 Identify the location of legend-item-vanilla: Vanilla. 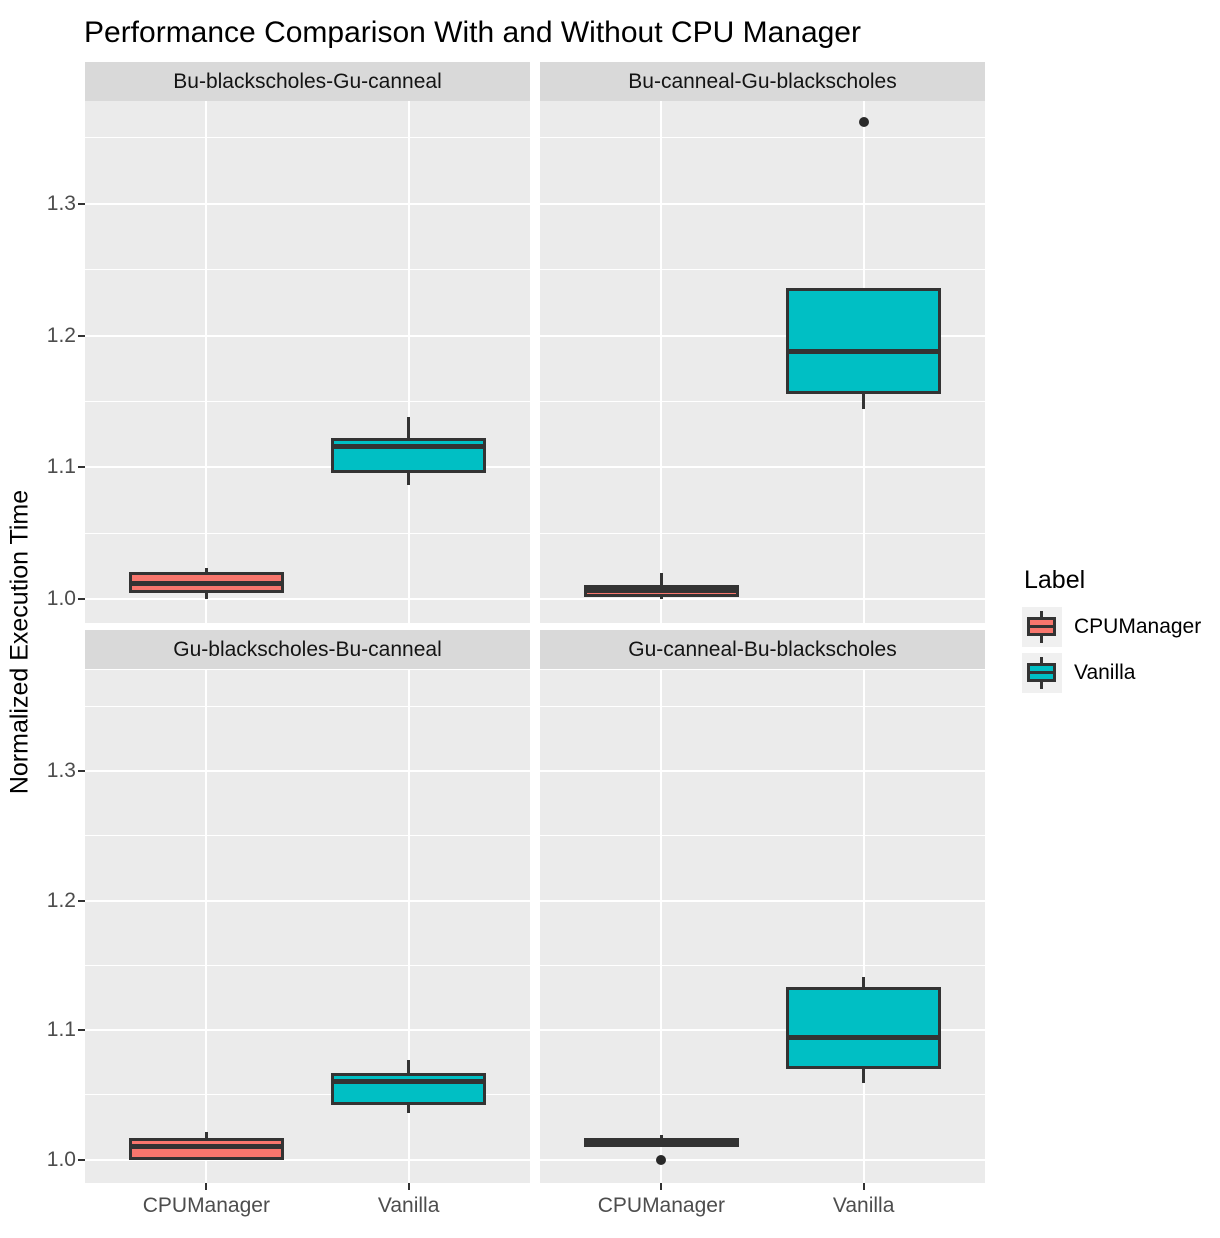
(1111, 673).